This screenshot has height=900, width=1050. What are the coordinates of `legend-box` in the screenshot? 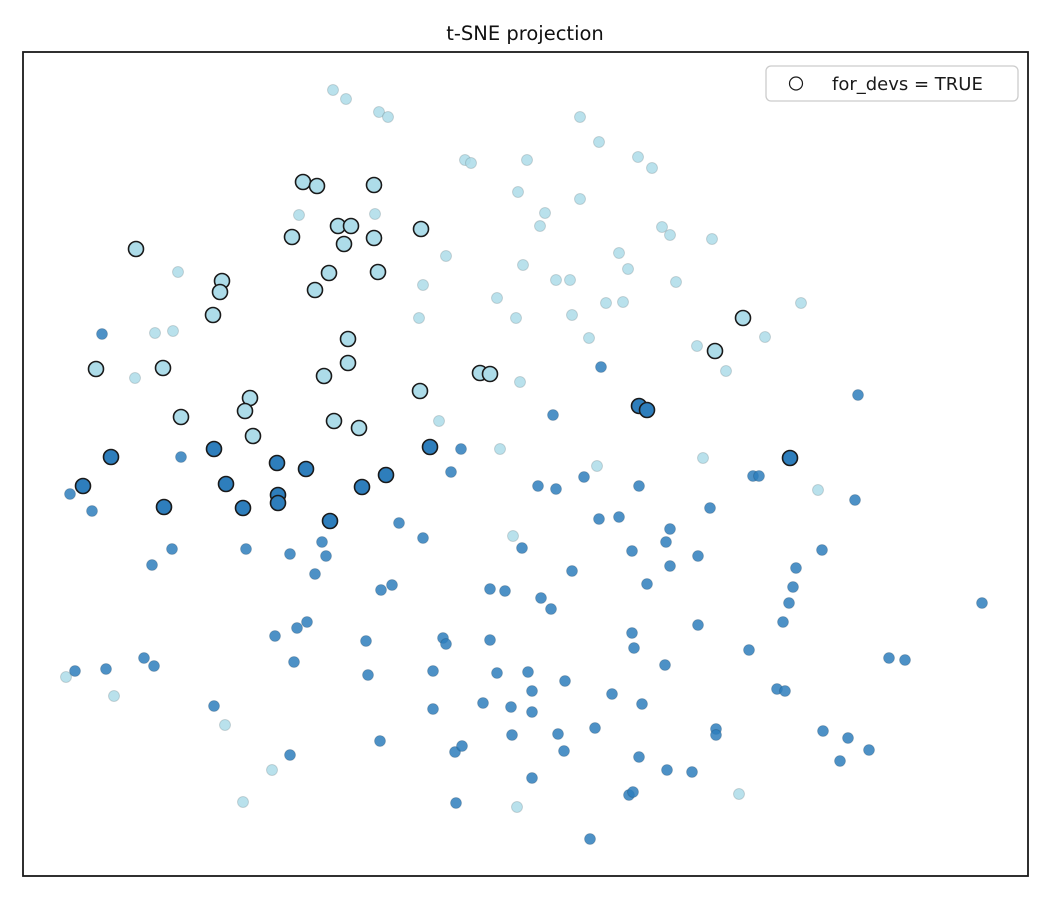 It's located at (892, 83).